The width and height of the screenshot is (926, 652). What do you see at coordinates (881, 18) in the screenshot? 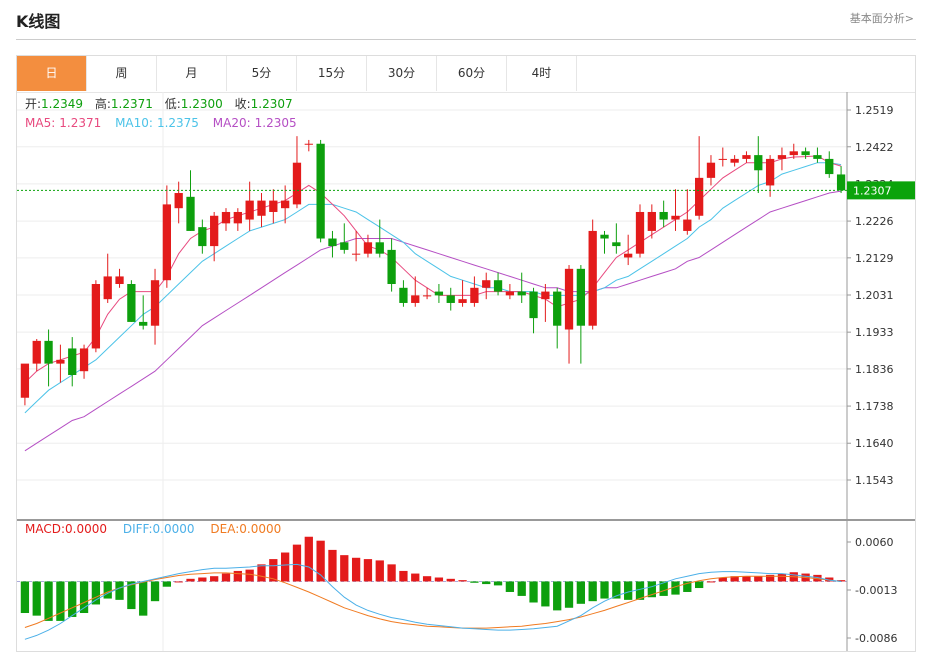
I see `fundamental-analysis-link: 基本面分析>` at bounding box center [881, 18].